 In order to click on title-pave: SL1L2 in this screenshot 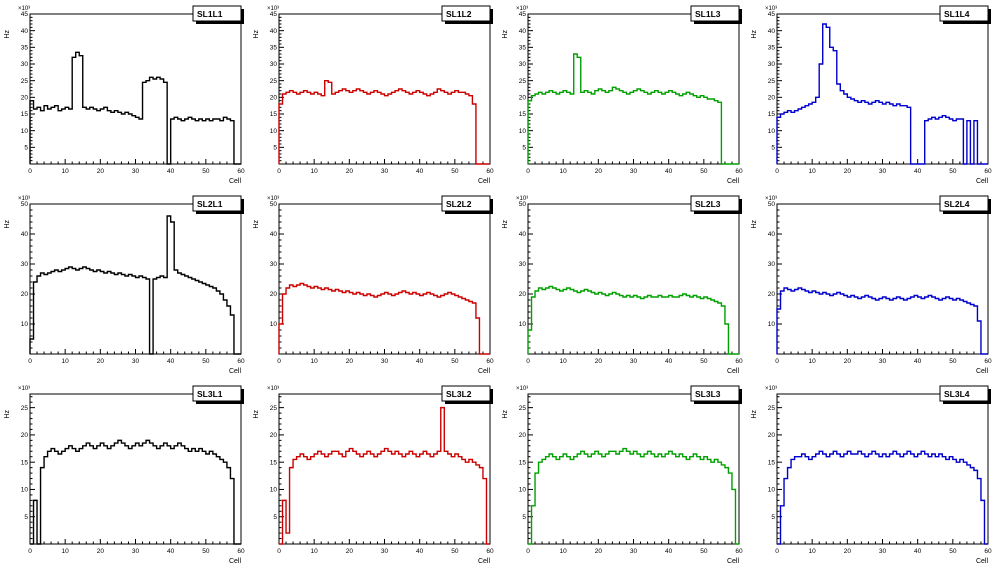, I will do `click(467, 14)`.